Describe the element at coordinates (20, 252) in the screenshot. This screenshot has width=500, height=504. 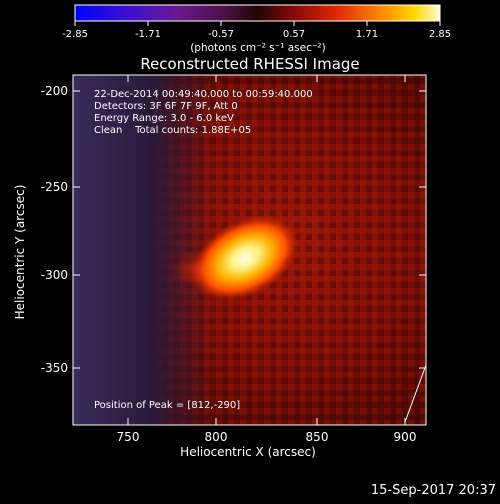
I see `y-axis-label: Heliocentric Y (arcsec)` at that location.